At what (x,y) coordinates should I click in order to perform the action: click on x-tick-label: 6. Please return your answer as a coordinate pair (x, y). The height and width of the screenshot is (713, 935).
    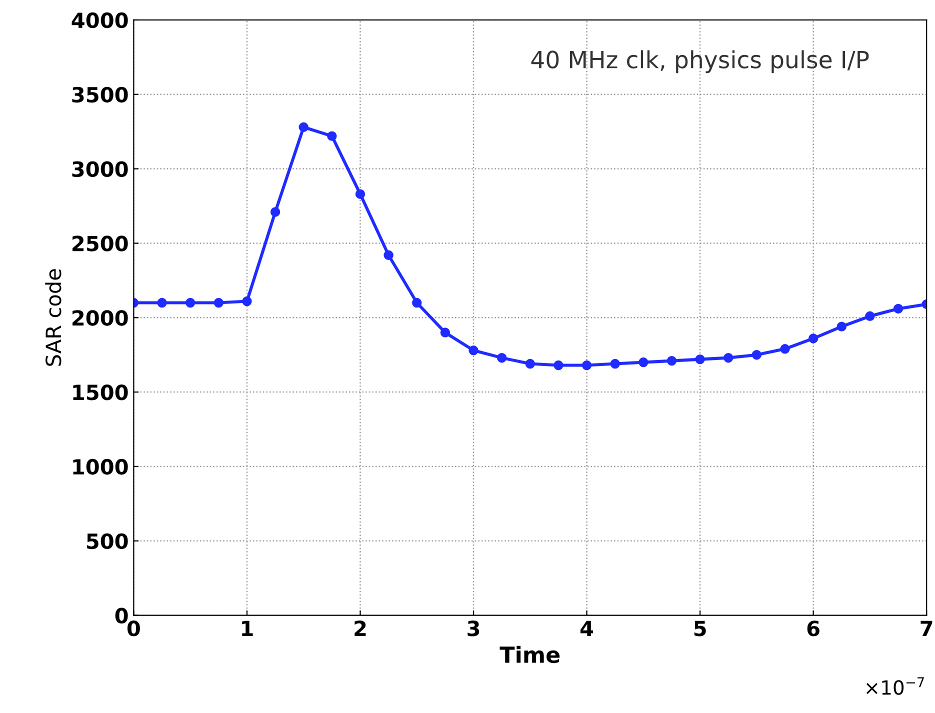
    Looking at the image, I should click on (813, 628).